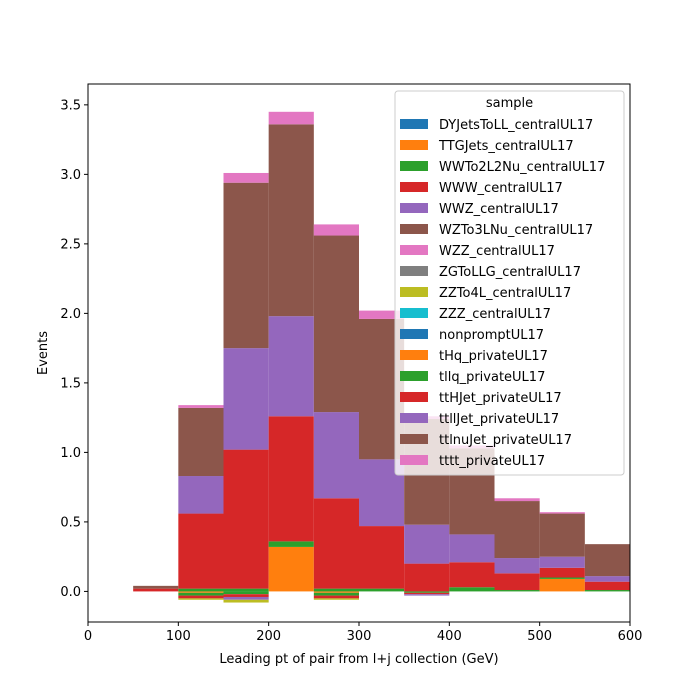  I want to click on y-tick-label: 2.5, so click(70, 244).